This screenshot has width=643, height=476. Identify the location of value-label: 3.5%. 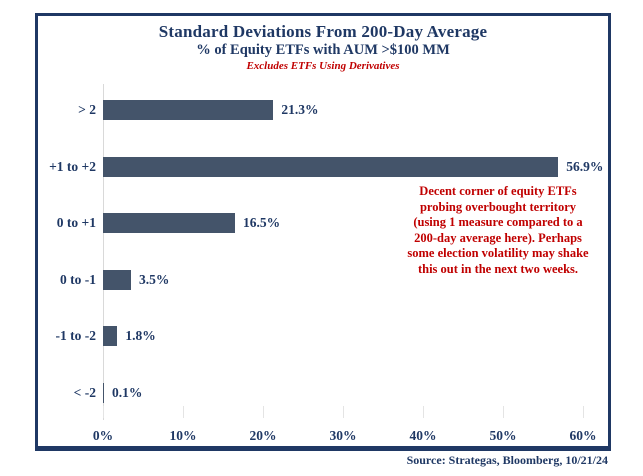
(154, 279).